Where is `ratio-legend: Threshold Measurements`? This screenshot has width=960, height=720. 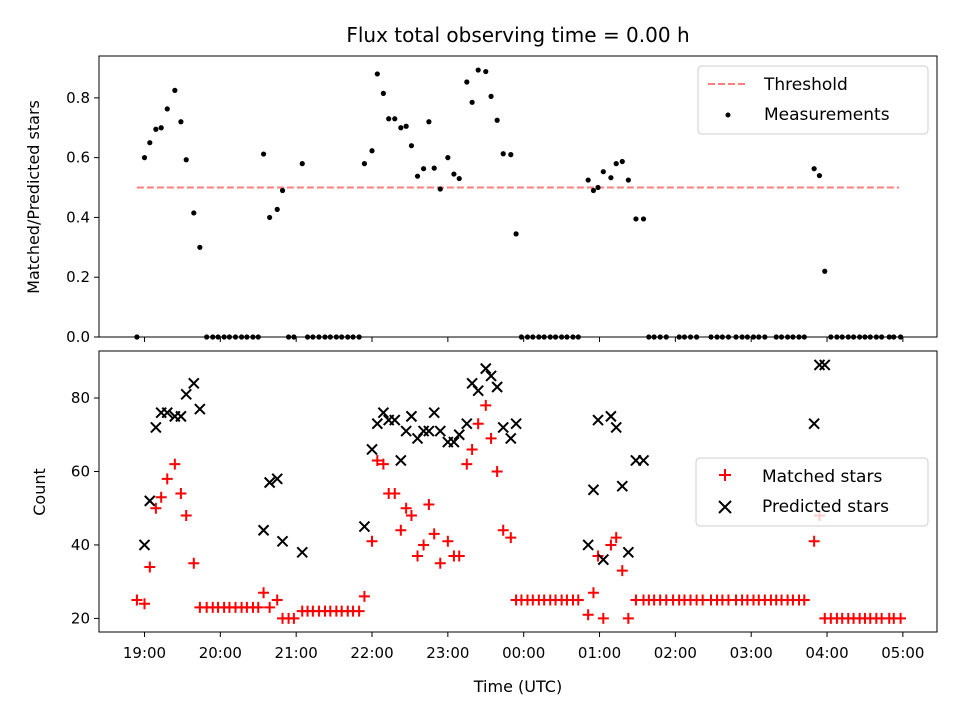
ratio-legend: Threshold Measurements is located at coordinates (813, 100).